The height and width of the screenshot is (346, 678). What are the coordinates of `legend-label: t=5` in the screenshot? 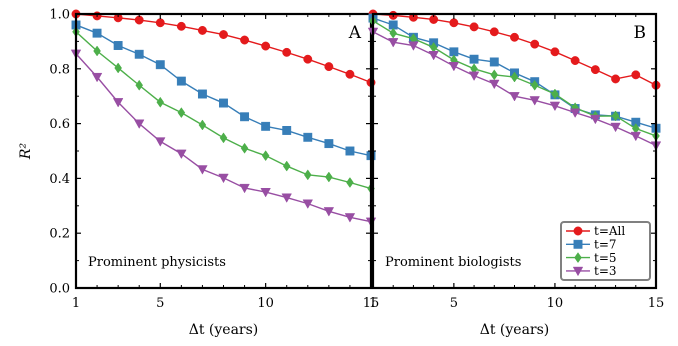 It's located at (605, 258).